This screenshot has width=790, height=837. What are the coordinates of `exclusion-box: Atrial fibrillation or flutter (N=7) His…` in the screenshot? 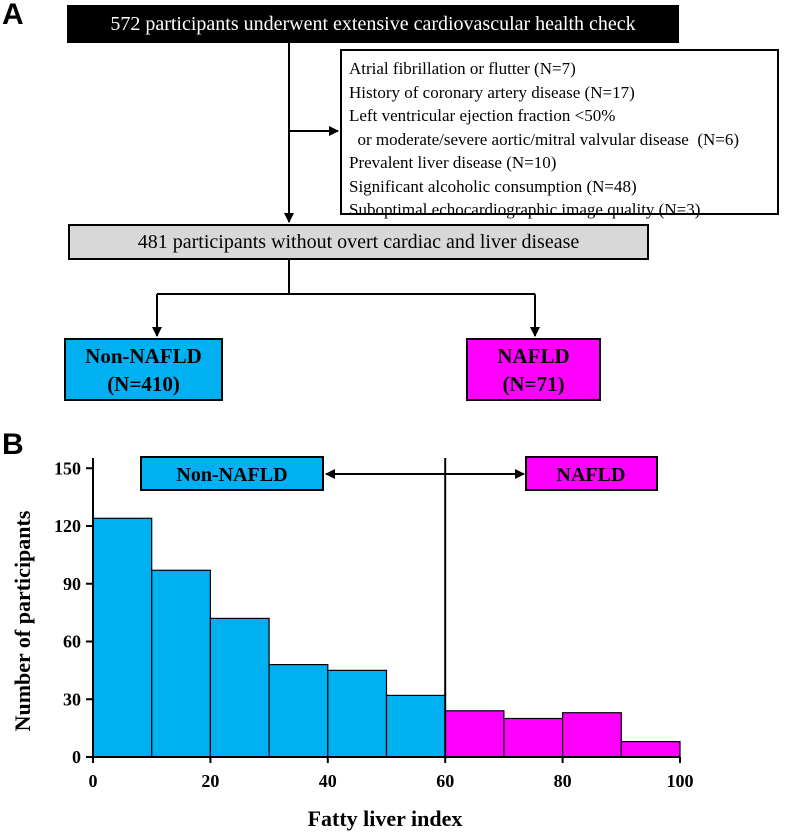 It's located at (559, 134).